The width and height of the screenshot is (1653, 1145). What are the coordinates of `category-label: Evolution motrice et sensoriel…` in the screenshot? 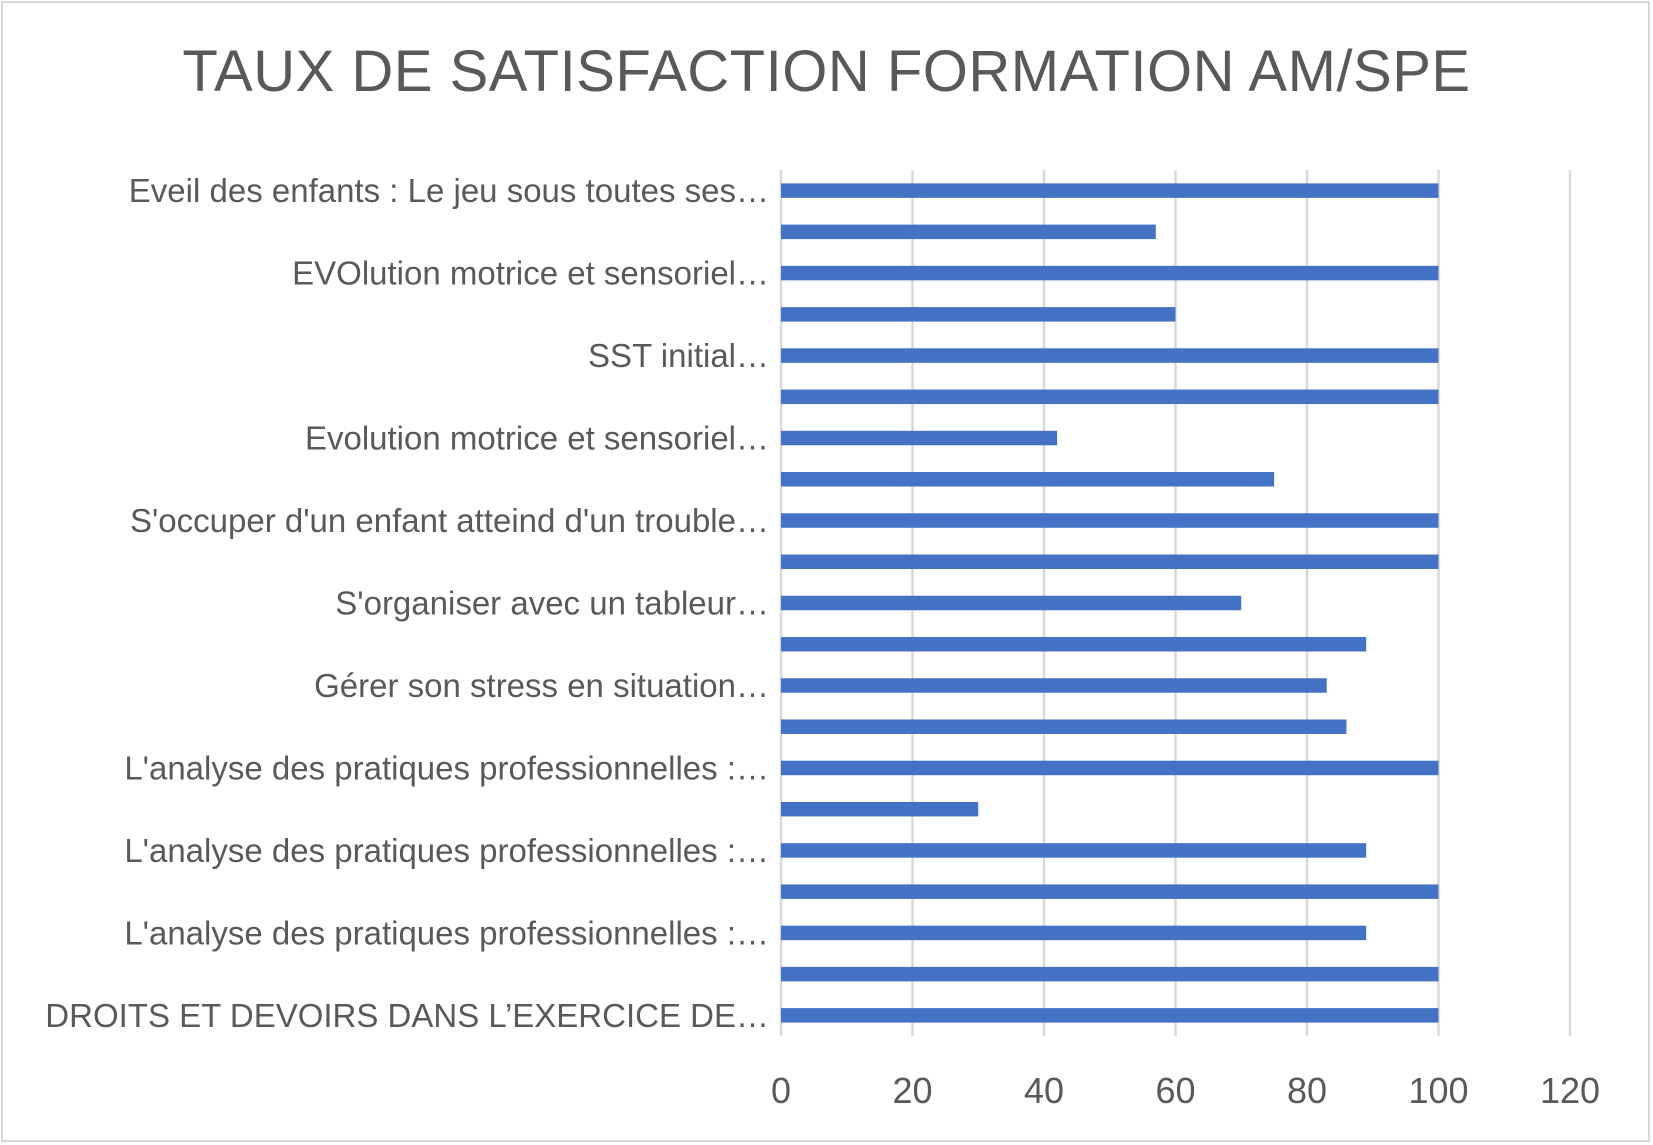 It's located at (537, 438).